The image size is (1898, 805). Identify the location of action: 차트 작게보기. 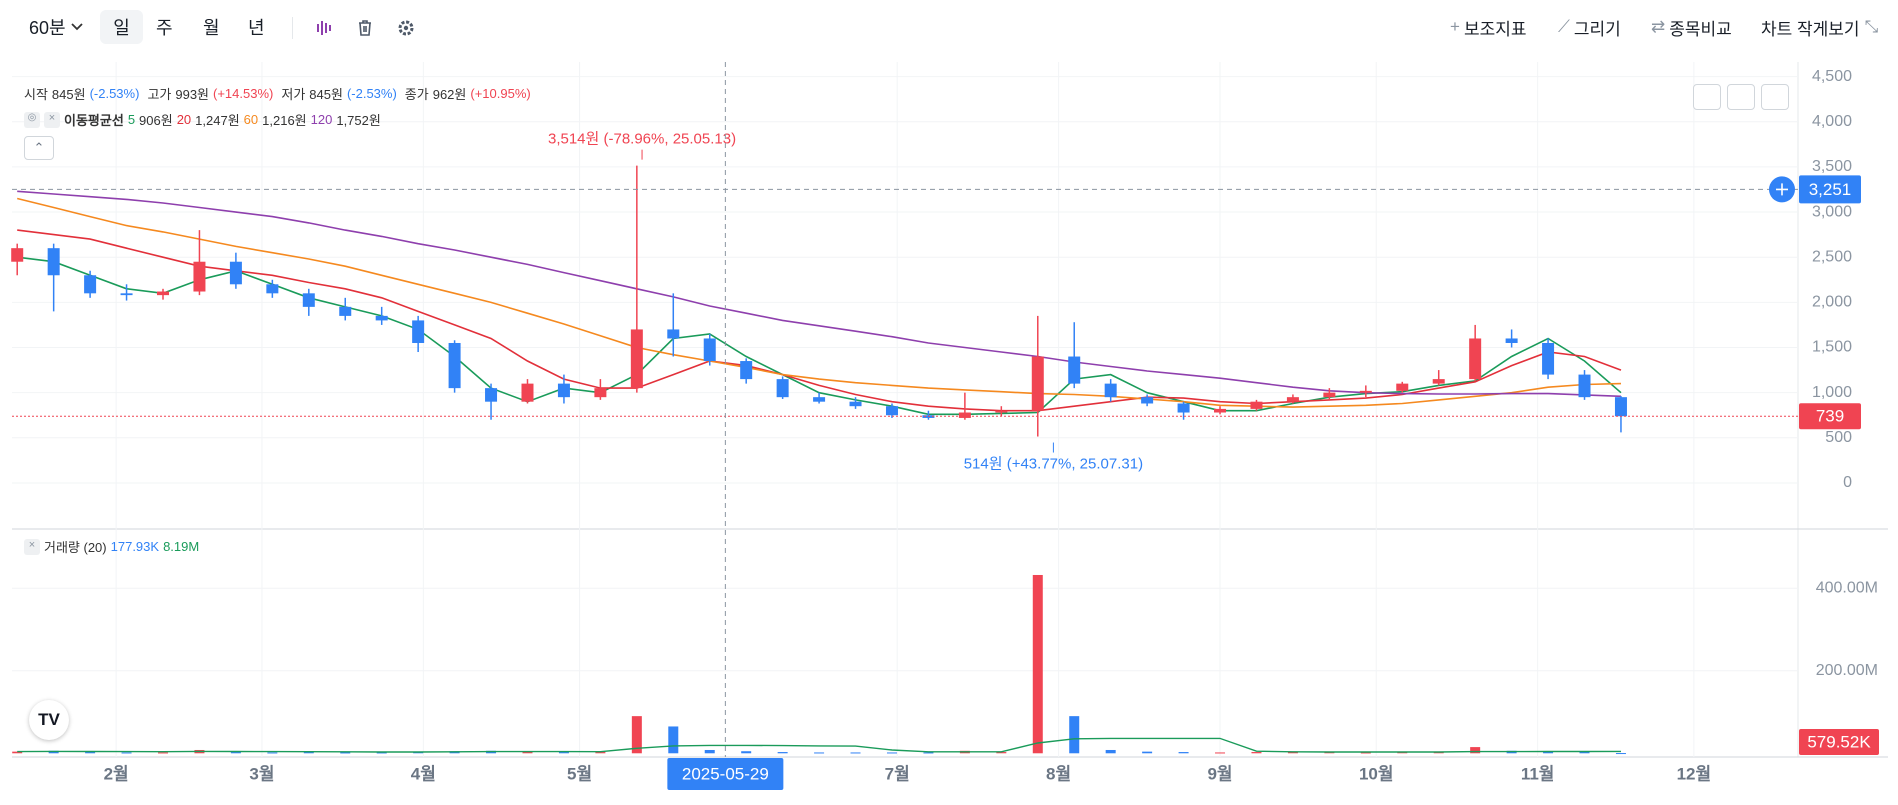
(1810, 29).